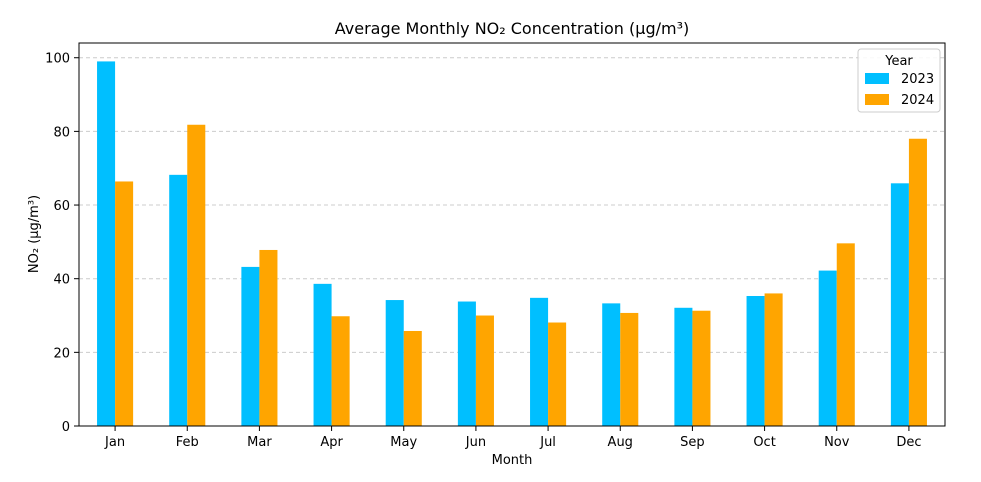 The width and height of the screenshot is (981, 482). What do you see at coordinates (124, 303) in the screenshot?
I see `bar-2024-jan` at bounding box center [124, 303].